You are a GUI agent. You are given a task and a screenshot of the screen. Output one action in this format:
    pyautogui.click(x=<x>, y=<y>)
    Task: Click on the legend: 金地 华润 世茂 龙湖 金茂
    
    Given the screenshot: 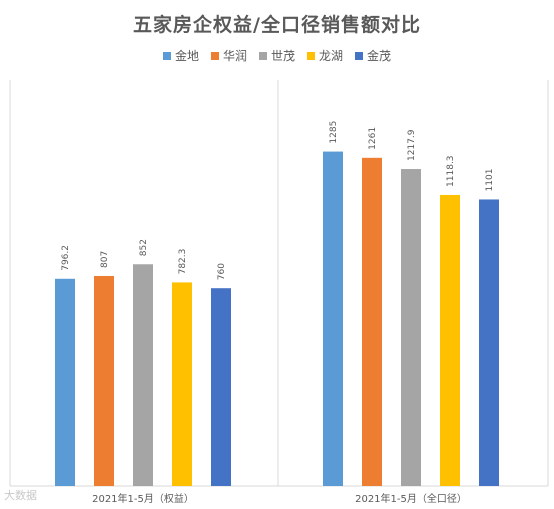 What is the action you would take?
    pyautogui.click(x=277, y=55)
    